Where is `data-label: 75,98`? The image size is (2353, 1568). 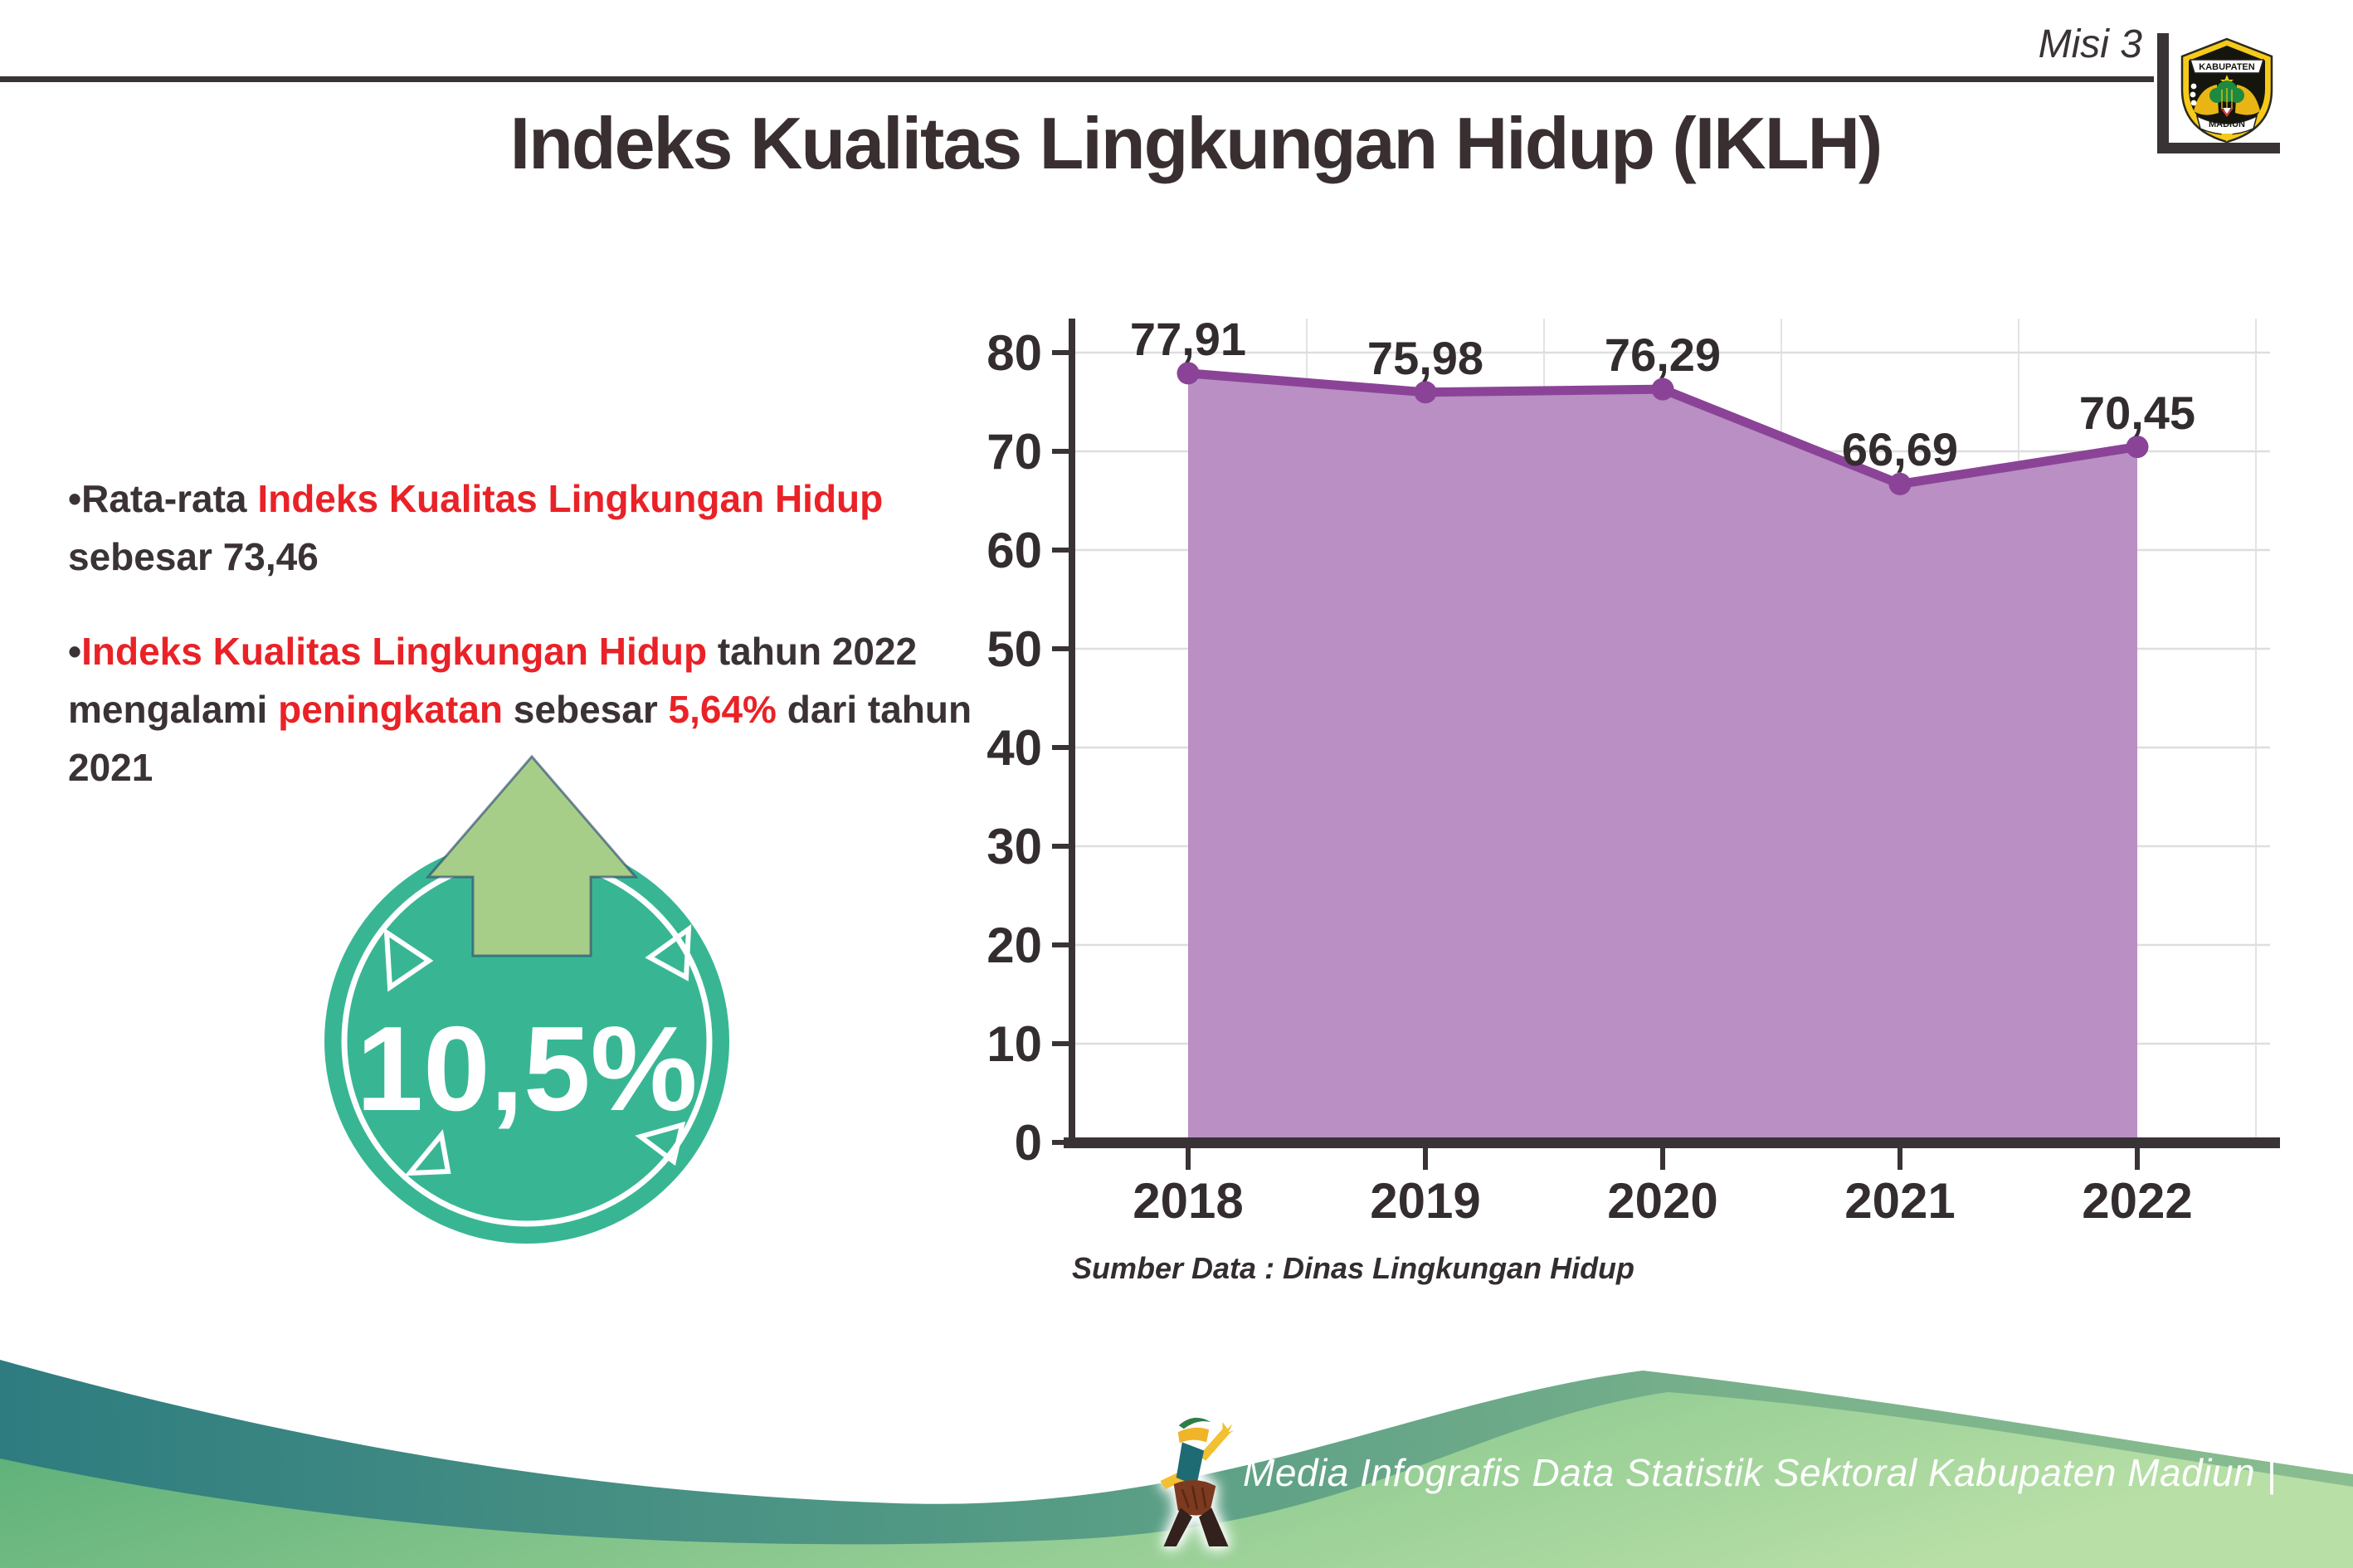
data-label: 75,98 is located at coordinates (1425, 358).